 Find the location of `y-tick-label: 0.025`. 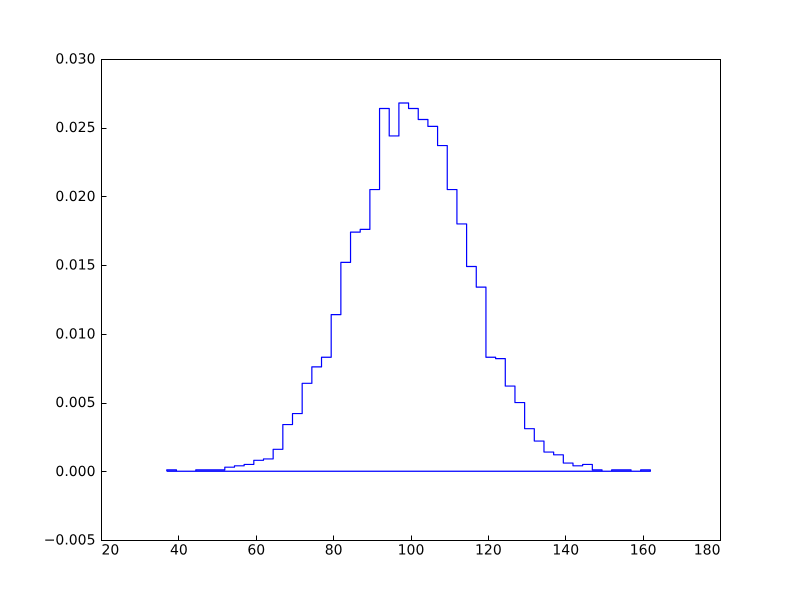

y-tick-label: 0.025 is located at coordinates (75, 128).